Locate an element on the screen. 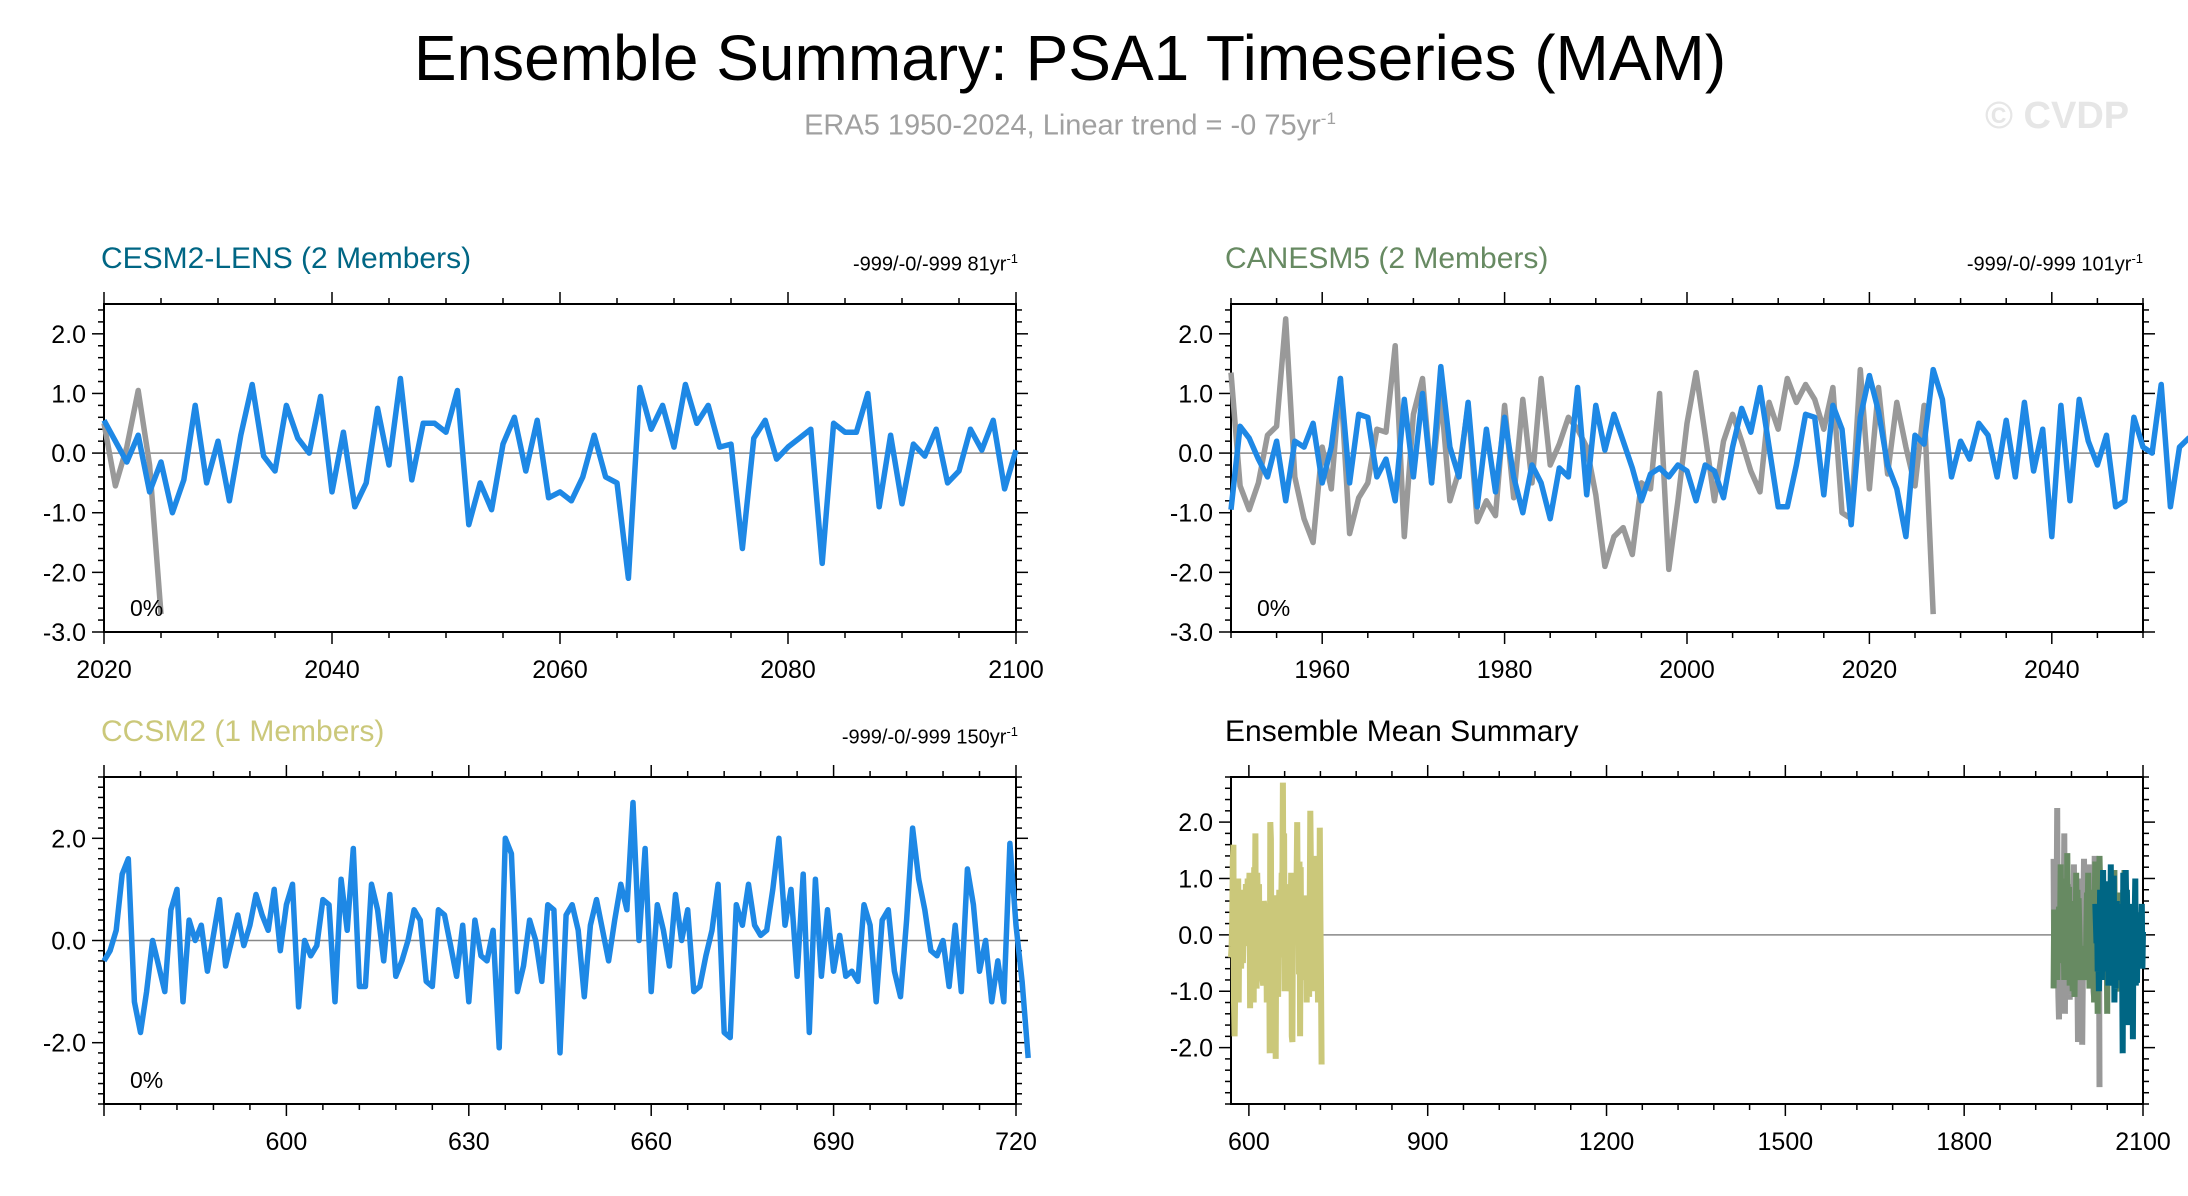  canesm5-series-model is located at coordinates (1708, 451).